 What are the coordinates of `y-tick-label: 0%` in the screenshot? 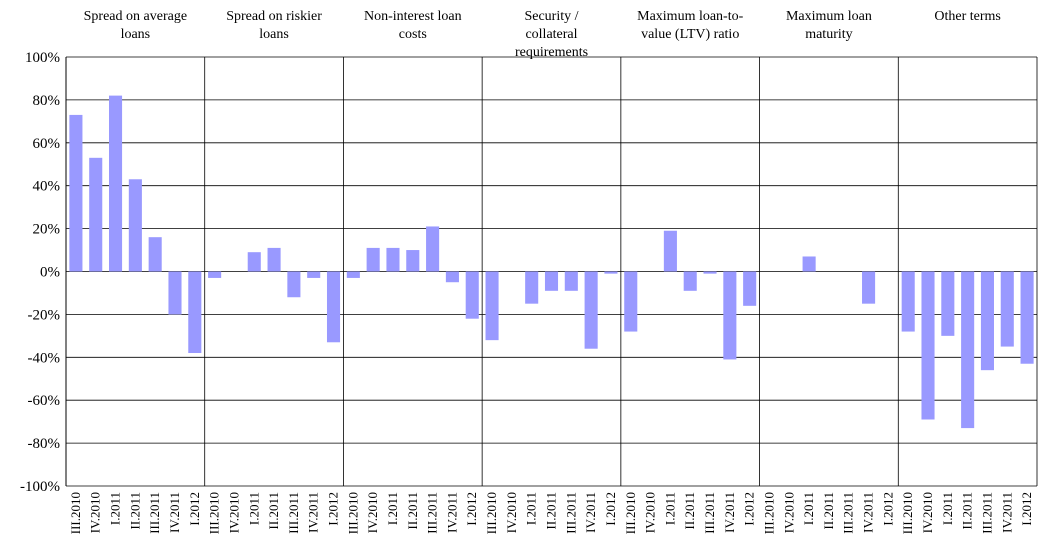 It's located at (50, 273).